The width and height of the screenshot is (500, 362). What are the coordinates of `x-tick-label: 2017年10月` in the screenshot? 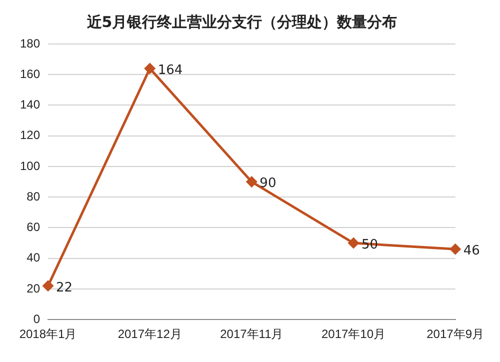 It's located at (353, 334).